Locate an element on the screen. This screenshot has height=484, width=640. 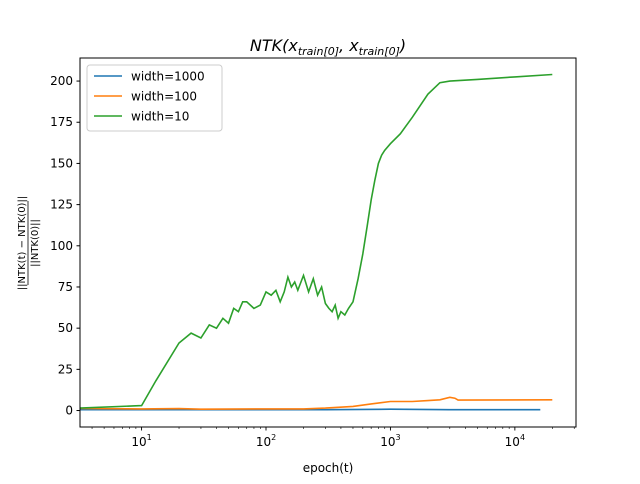
y-tick-label: 50 is located at coordinates (65, 328).